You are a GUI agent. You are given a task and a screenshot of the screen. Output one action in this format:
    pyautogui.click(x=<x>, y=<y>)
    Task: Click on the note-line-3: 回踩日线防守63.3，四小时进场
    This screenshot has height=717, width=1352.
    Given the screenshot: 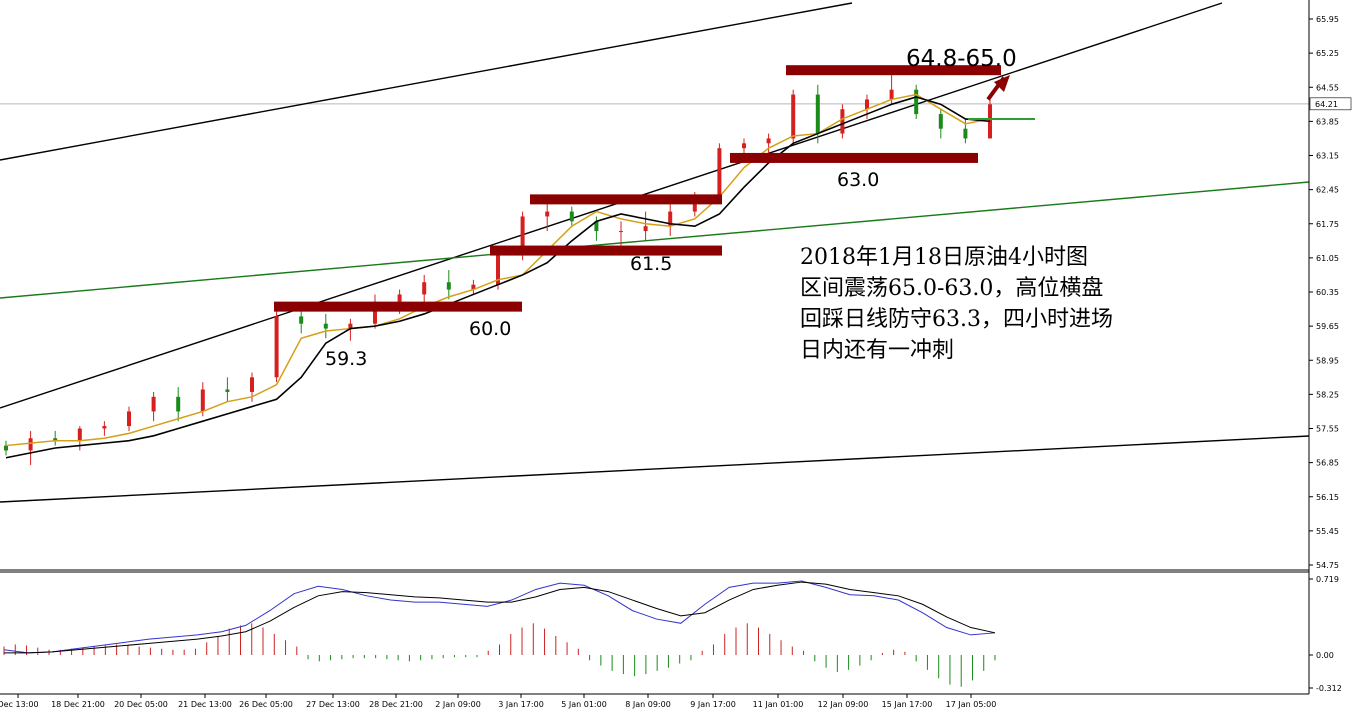 What is the action you would take?
    pyautogui.click(x=956, y=319)
    